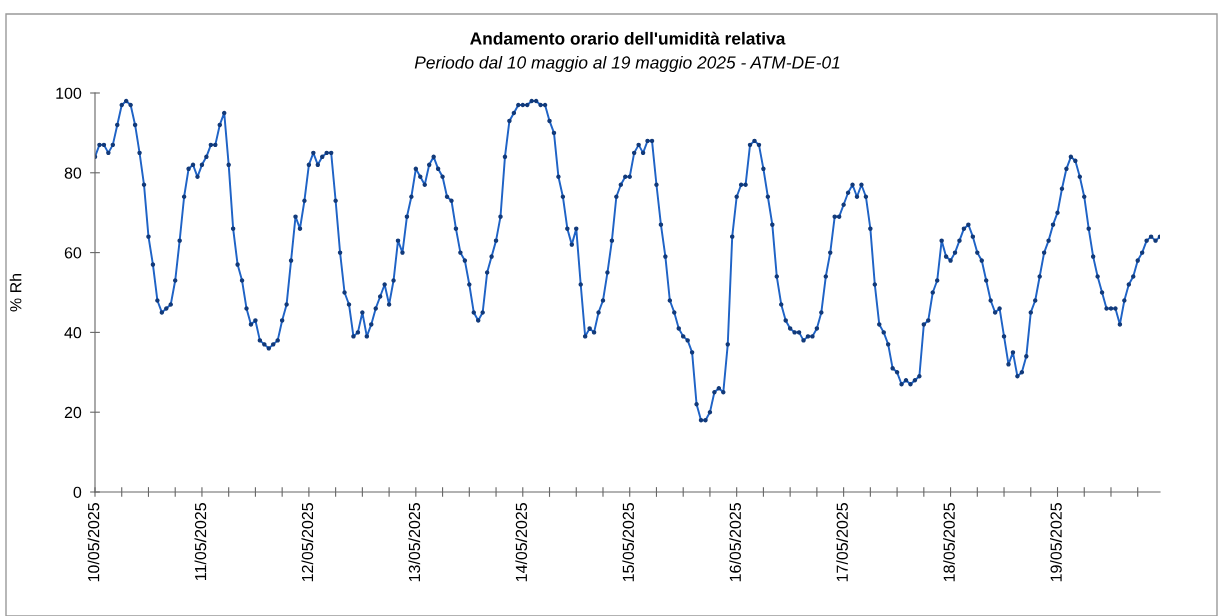  Describe the element at coordinates (200, 541) in the screenshot. I see `x-tick-label: 11/05/2025` at that location.